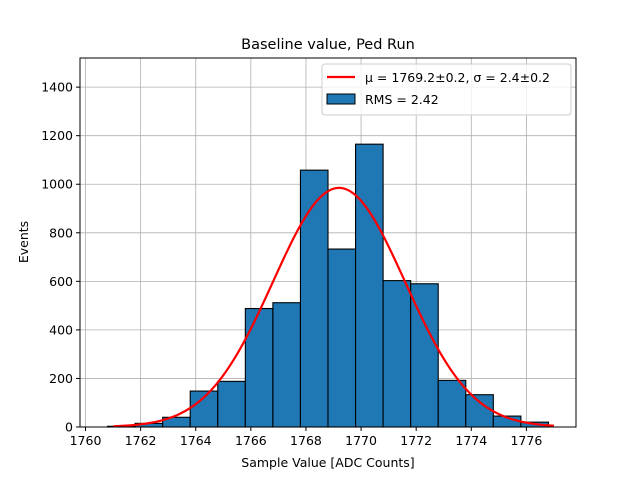 Image resolution: width=640 pixels, height=485 pixels. Describe the element at coordinates (69, 427) in the screenshot. I see `y-tick-label: 0` at that location.